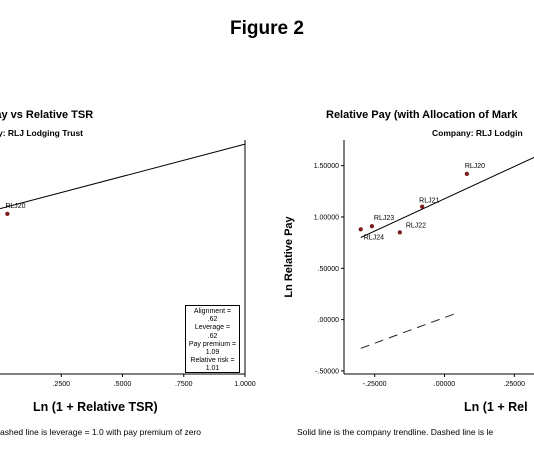 This screenshot has height=462, width=534. What do you see at coordinates (123, 176) in the screenshot?
I see `p0-trendline` at bounding box center [123, 176].